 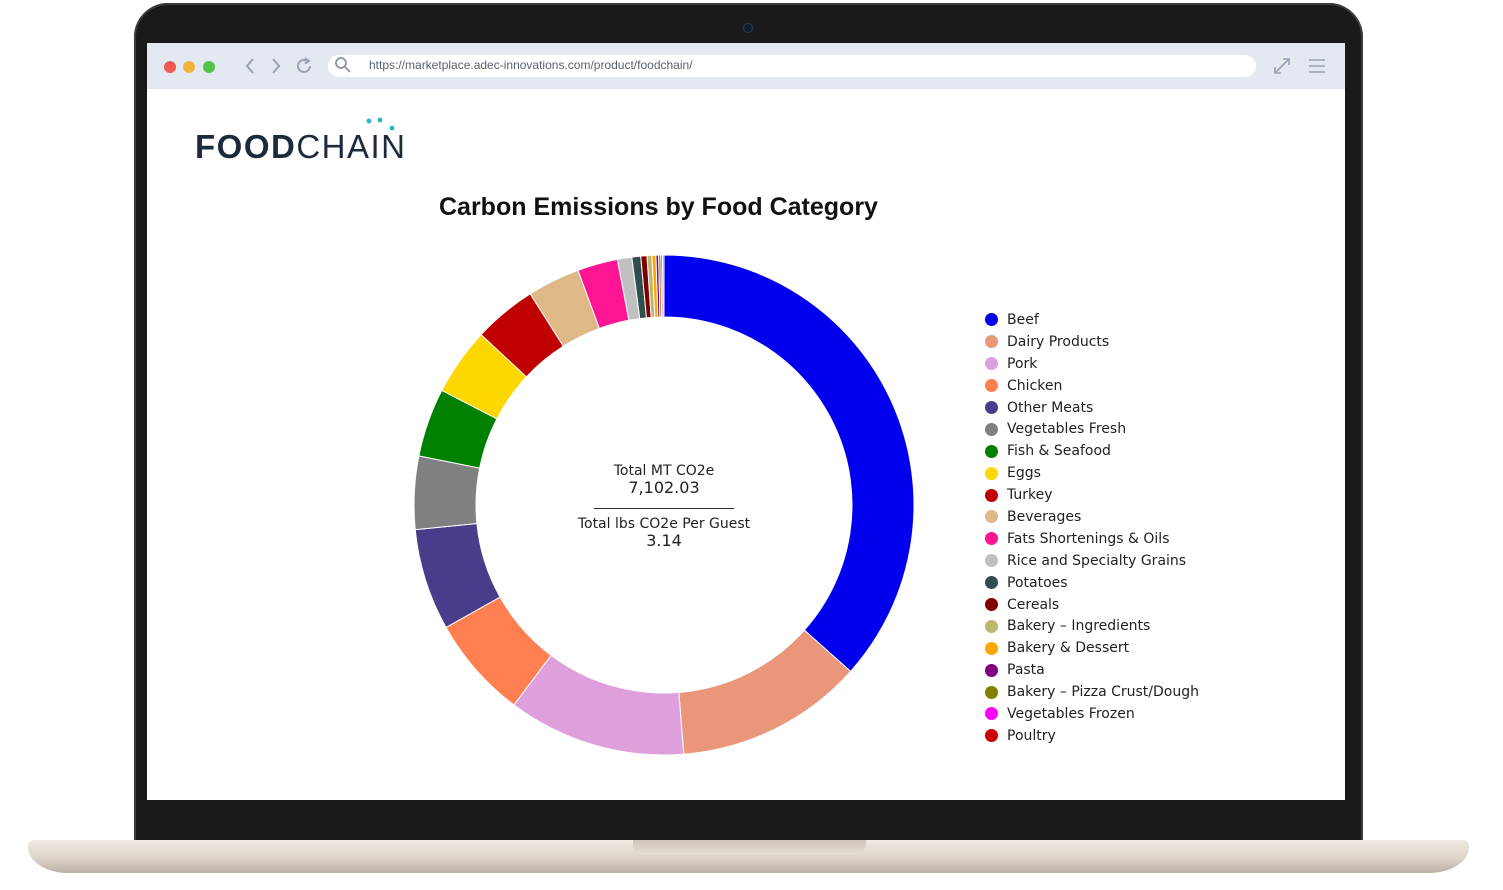 What do you see at coordinates (1033, 604) in the screenshot?
I see `legend-label: Cereals` at bounding box center [1033, 604].